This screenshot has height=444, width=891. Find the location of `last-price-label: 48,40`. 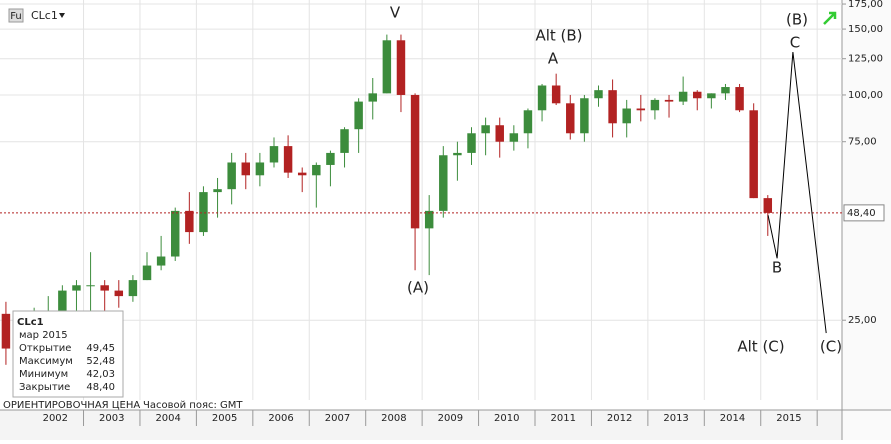

last-price-label: 48,40 is located at coordinates (861, 213).